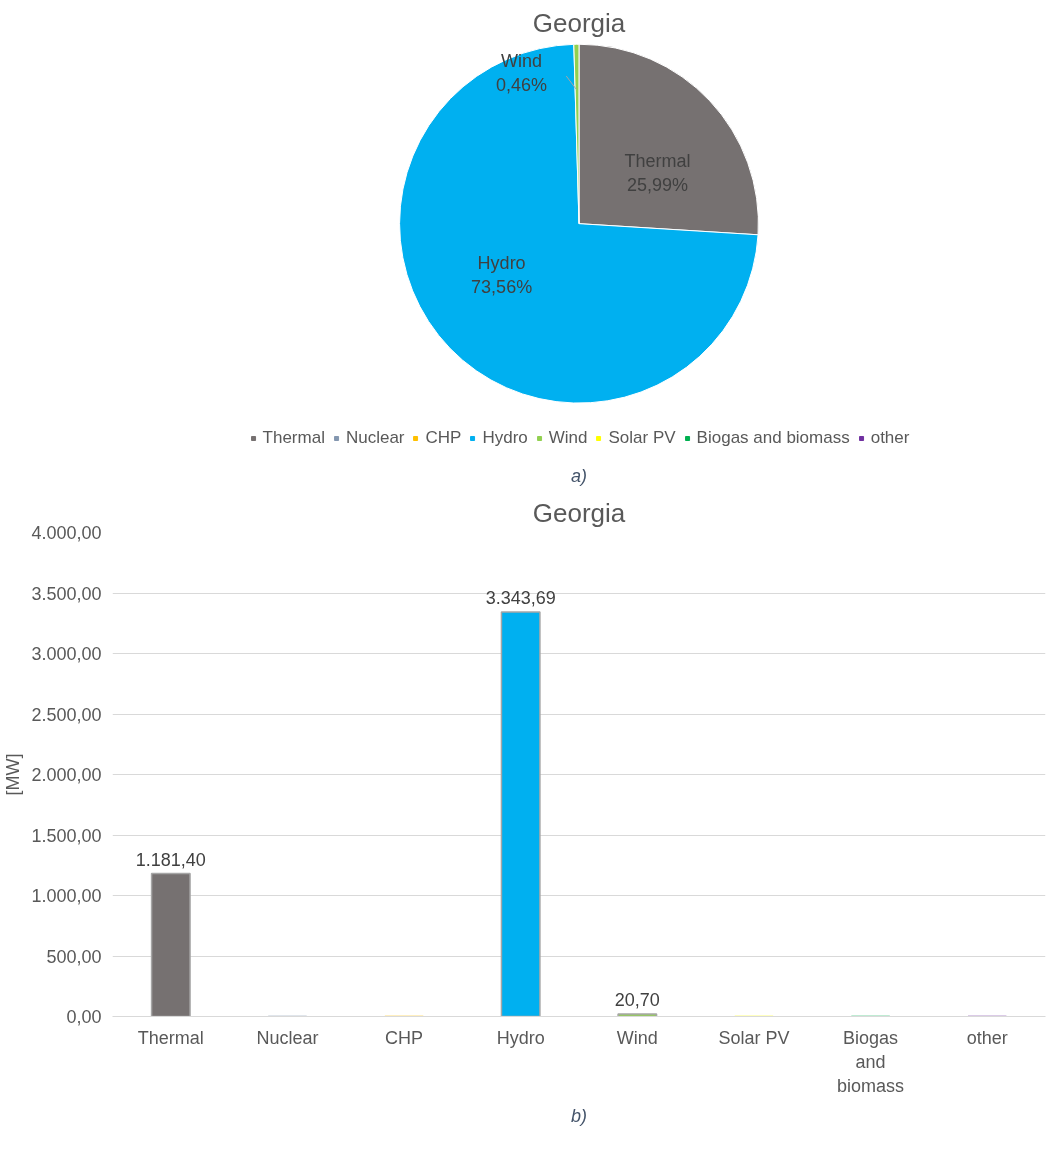 The image size is (1052, 1150). What do you see at coordinates (66, 593) in the screenshot?
I see `y-tick-label: 3.500,00` at bounding box center [66, 593].